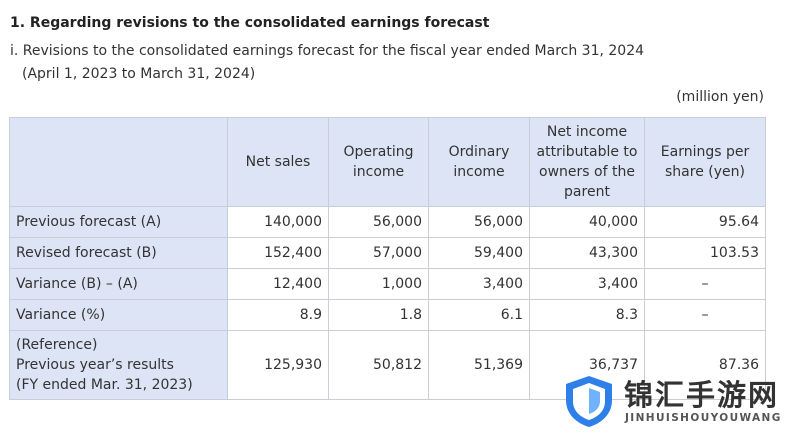  I want to click on cell-ordinary-income: 51,369, so click(479, 365).